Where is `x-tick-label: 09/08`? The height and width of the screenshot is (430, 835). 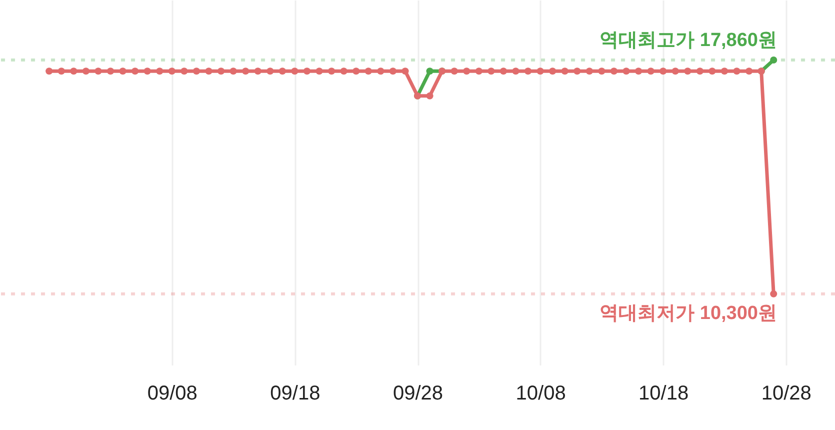 x-tick-label: 09/08 is located at coordinates (172, 393).